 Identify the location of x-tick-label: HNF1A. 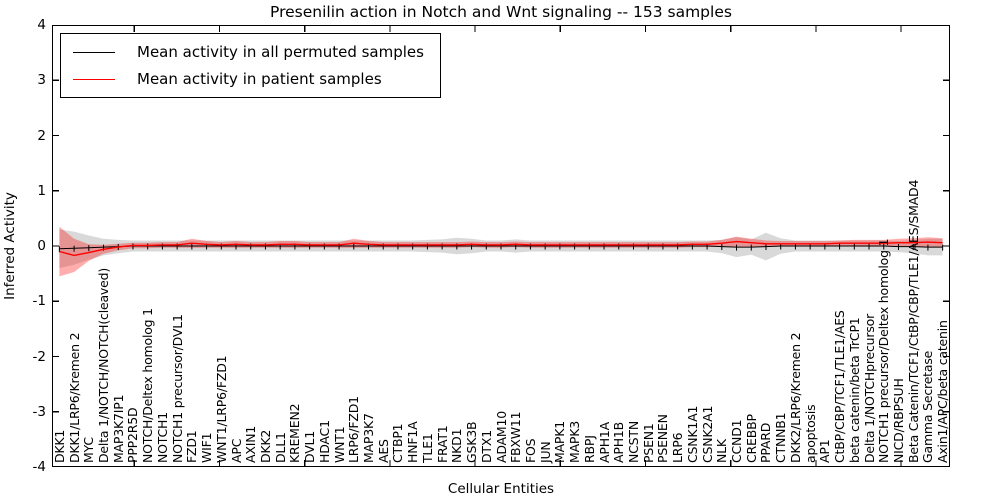
(413, 442).